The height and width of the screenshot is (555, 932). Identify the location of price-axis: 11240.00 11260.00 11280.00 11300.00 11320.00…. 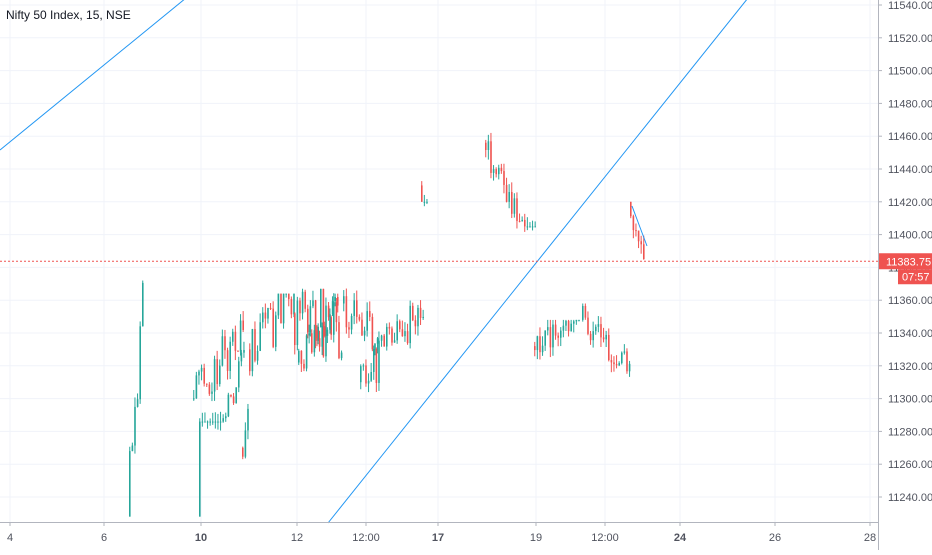
(905, 275).